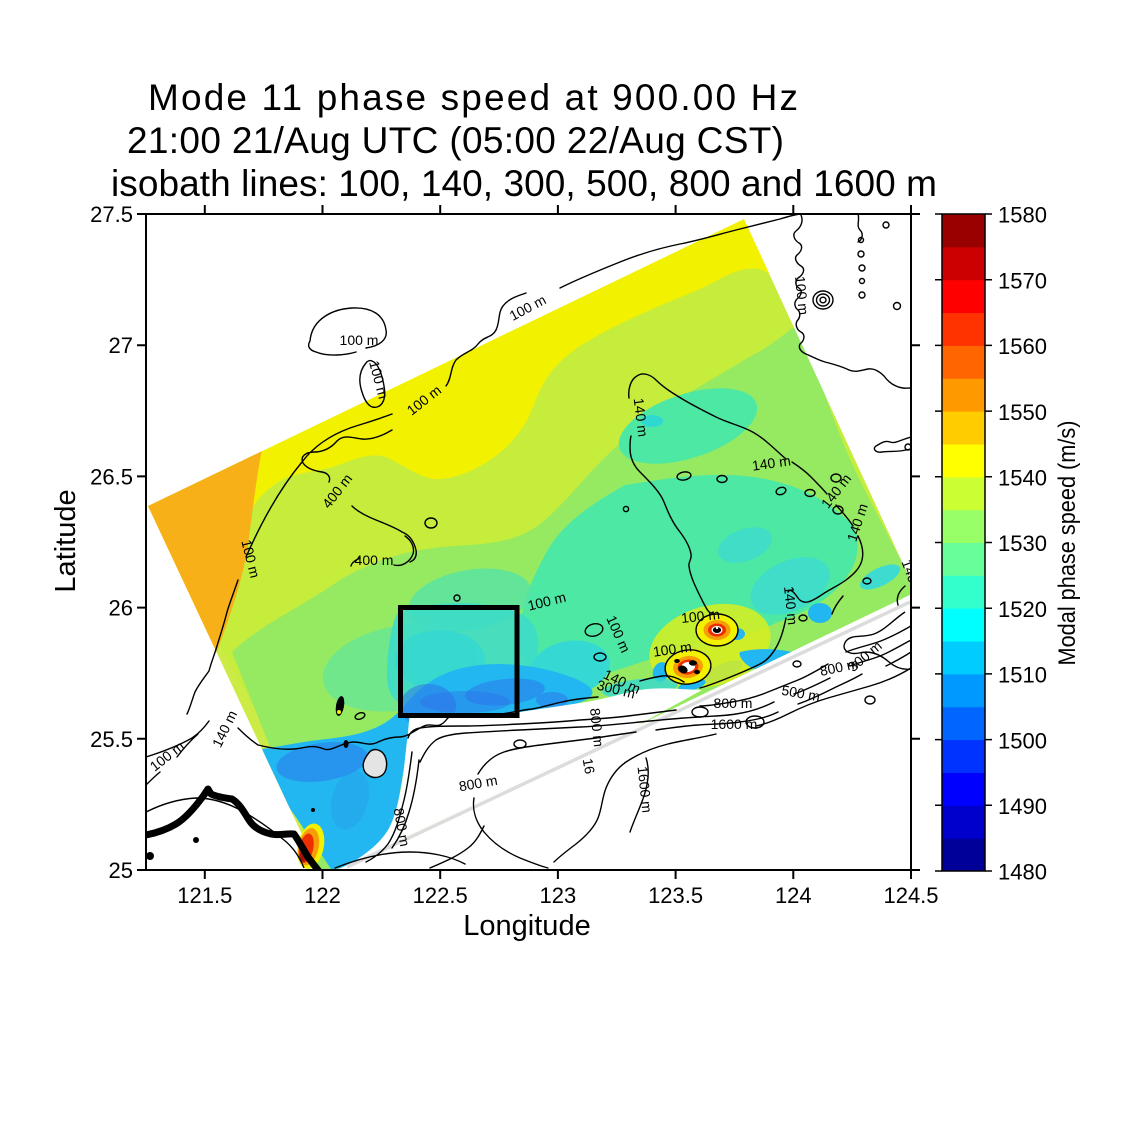 This screenshot has height=1125, width=1125. I want to click on svg-text: 25, so click(121, 870).